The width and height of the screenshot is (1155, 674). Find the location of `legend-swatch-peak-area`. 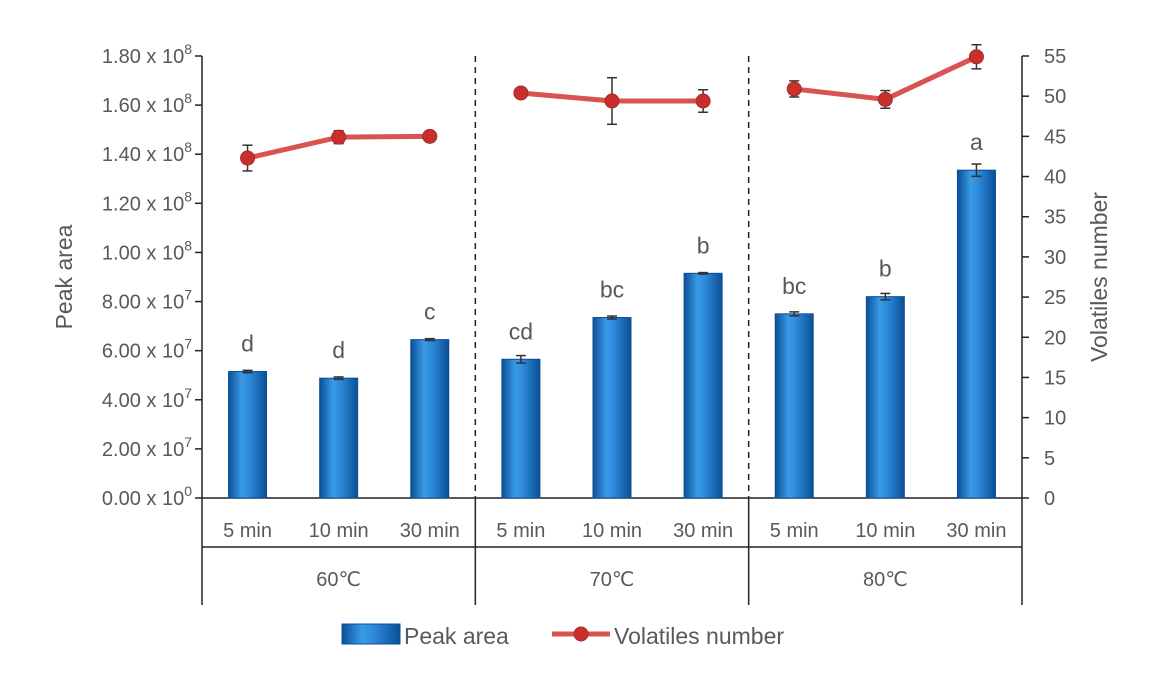

legend-swatch-peak-area is located at coordinates (371, 634).